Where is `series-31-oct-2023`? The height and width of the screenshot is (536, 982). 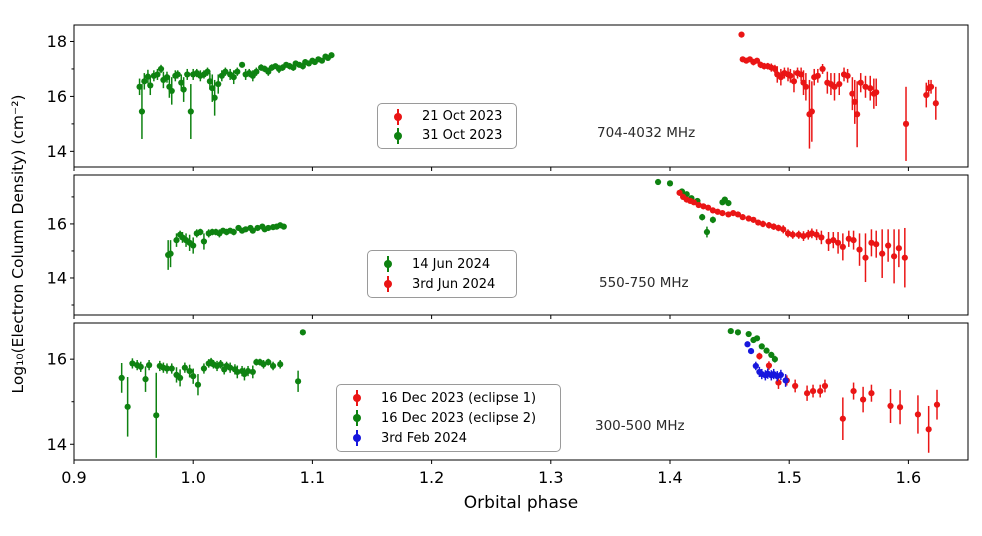
series-31-oct-2023 is located at coordinates (235, 95).